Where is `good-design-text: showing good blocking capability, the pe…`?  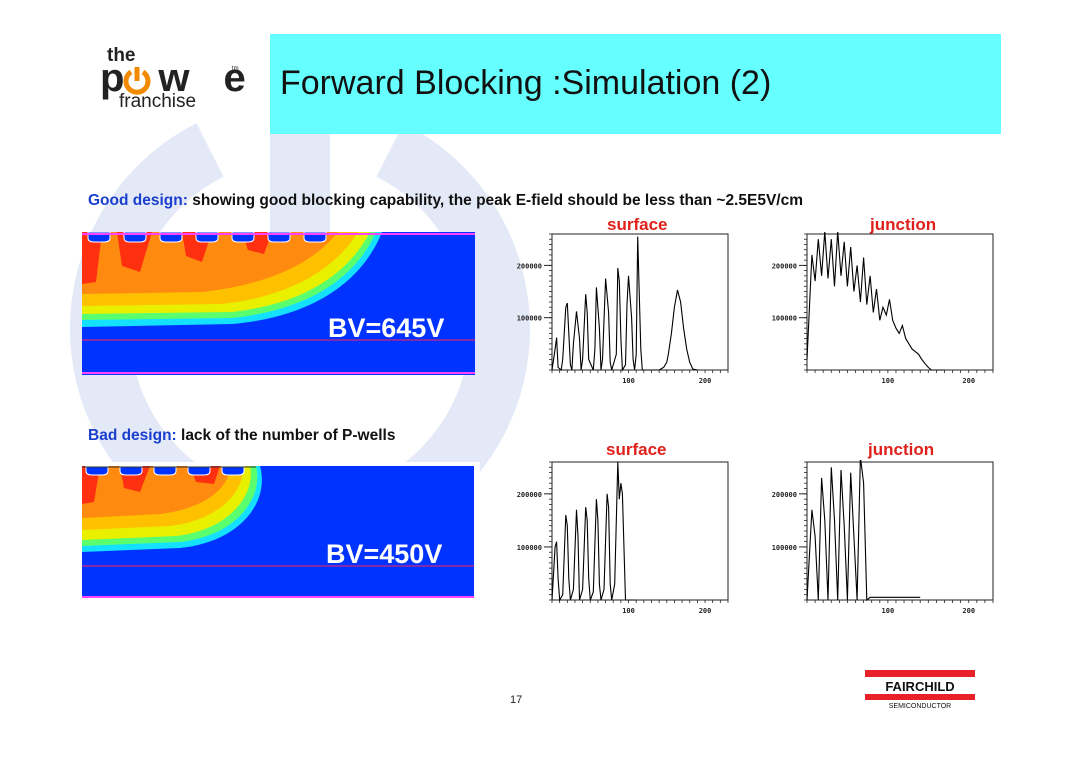
good-design-text: showing good blocking capability, the pe… is located at coordinates (495, 200).